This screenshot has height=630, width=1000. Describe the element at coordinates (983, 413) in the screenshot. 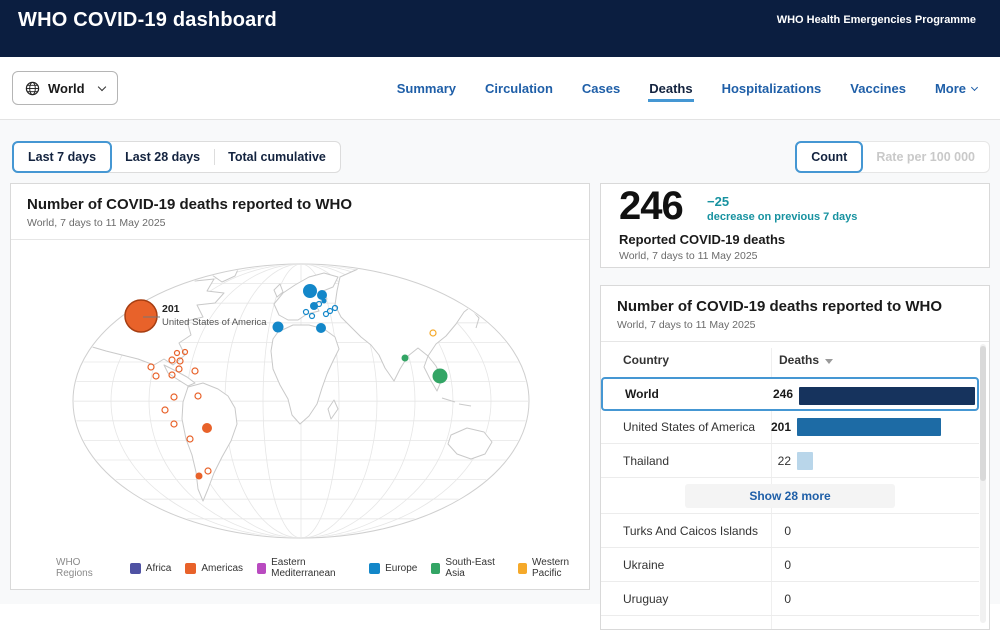

I see `table-scrollbar-thumb` at that location.